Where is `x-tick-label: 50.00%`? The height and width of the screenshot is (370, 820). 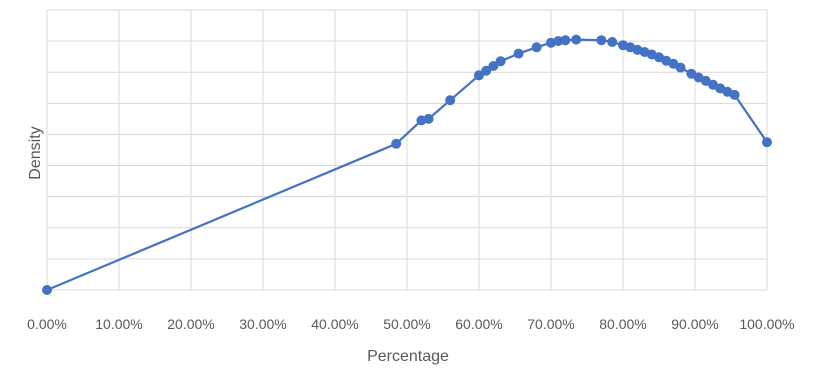
x-tick-label: 50.00% is located at coordinates (406, 324).